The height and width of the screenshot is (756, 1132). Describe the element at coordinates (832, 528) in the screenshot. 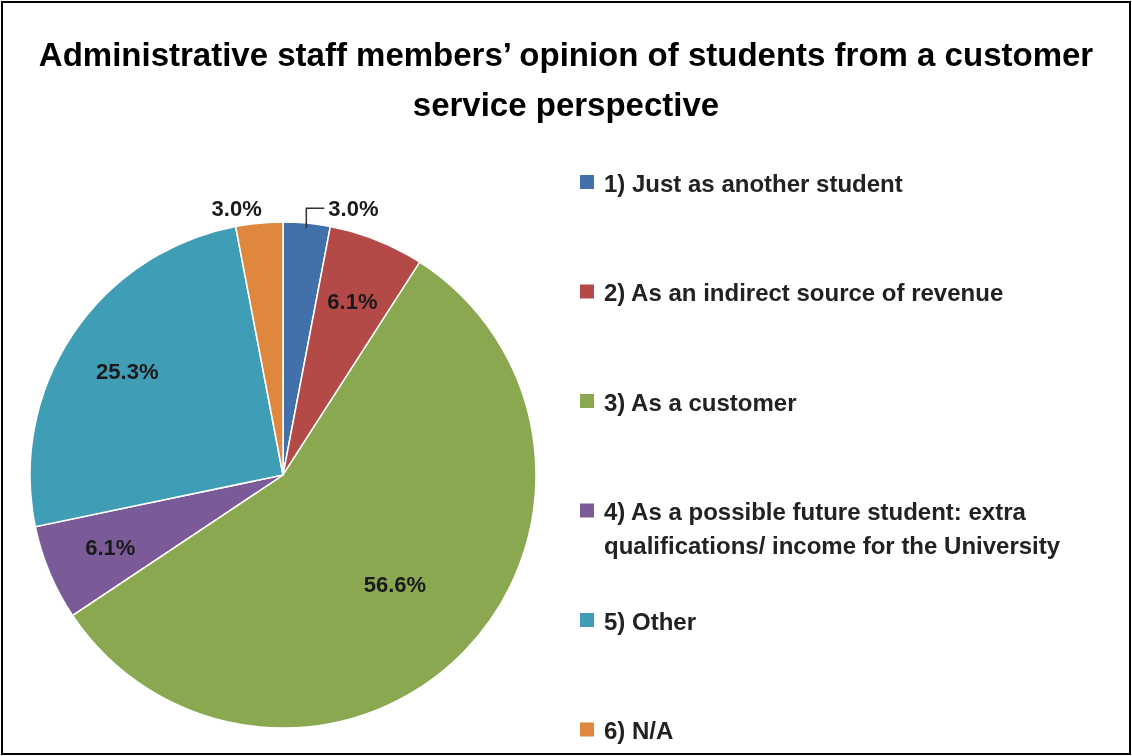

I see `legend-label: 4) As a possible future student: extra qualifications/ income for the University` at that location.